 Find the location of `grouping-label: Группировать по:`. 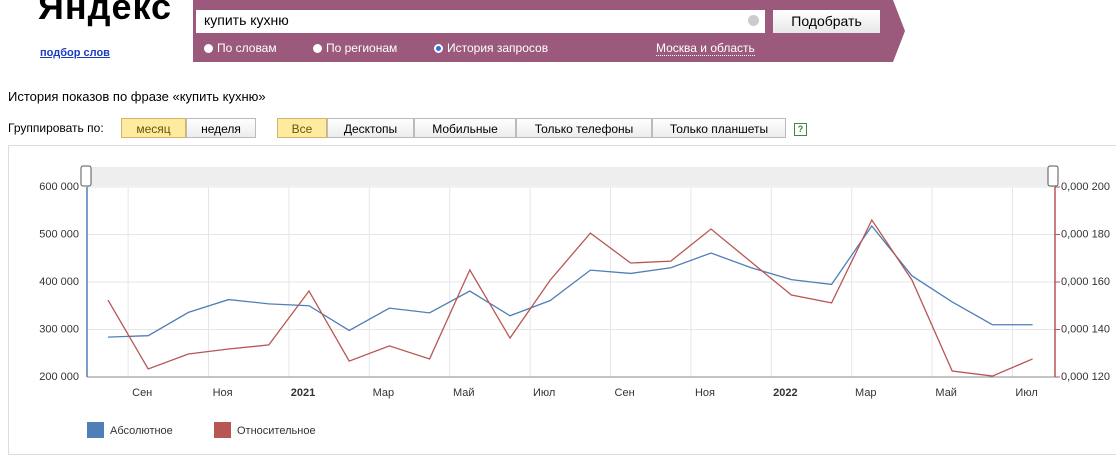

grouping-label: Группировать по: is located at coordinates (56, 128).